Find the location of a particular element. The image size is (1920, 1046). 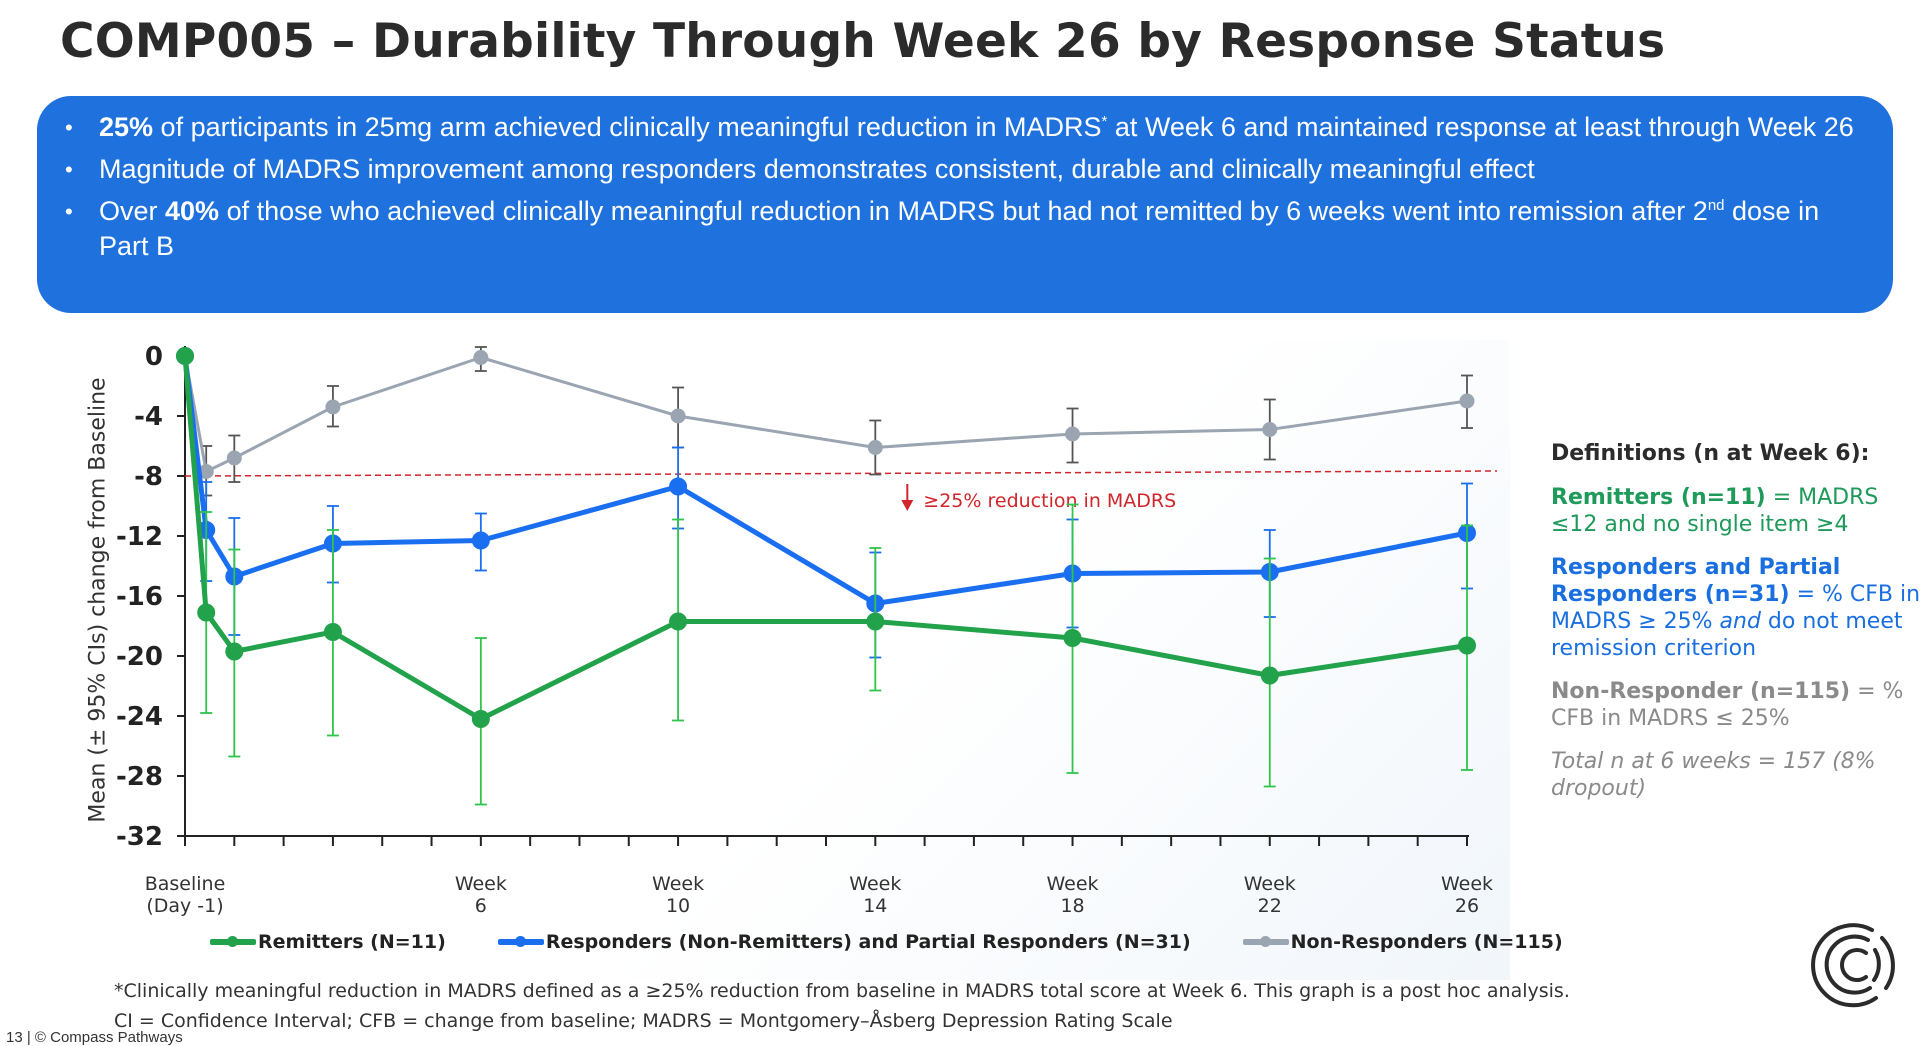

x-tick-label: 18 is located at coordinates (1072, 906).